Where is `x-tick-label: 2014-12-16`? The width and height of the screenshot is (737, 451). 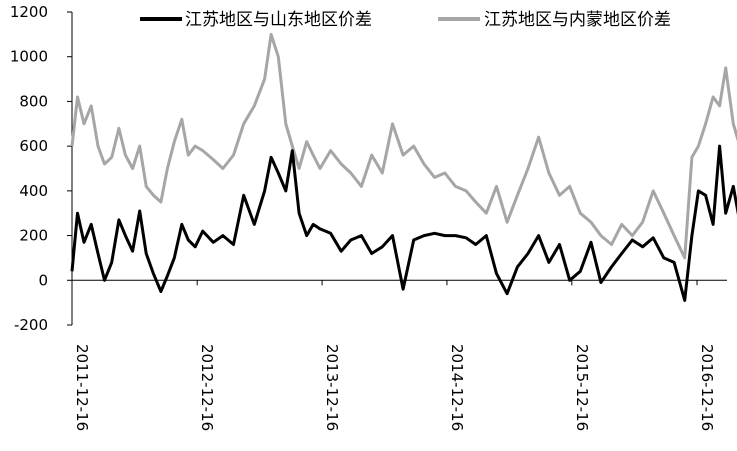
x-tick-label: 2014-12-16 is located at coordinates (457, 387).